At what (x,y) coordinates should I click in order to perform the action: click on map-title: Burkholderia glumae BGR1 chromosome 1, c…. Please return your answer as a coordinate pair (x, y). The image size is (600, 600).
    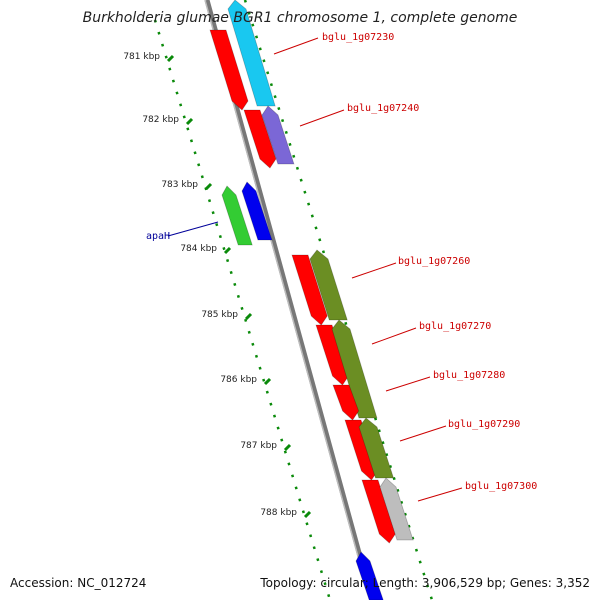
    Looking at the image, I should click on (300, 18).